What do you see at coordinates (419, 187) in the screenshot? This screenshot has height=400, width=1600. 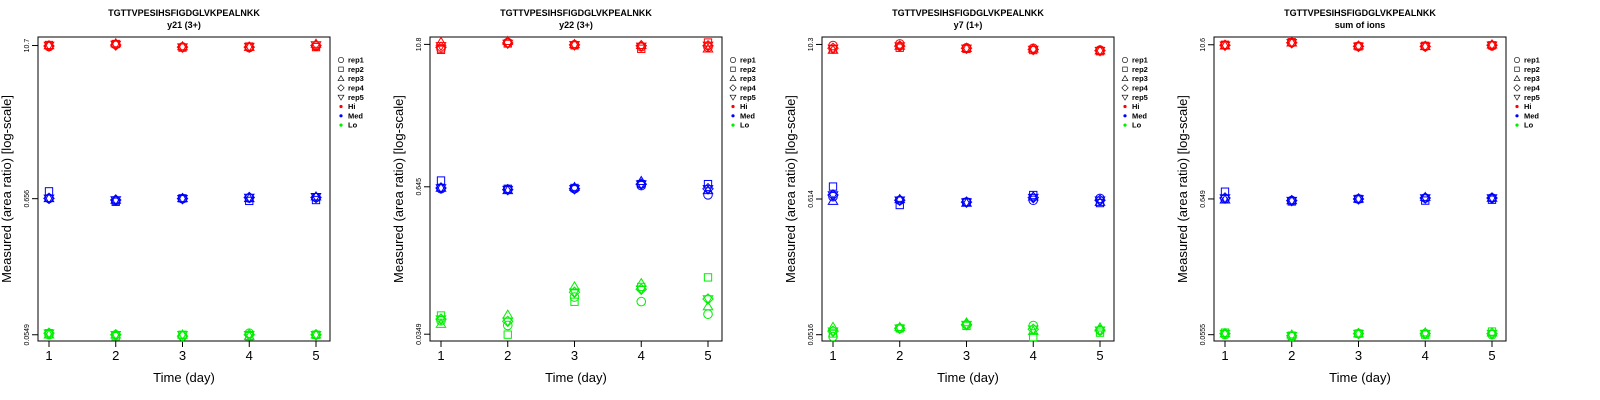 I see `y-tick-label: 0.645` at bounding box center [419, 187].